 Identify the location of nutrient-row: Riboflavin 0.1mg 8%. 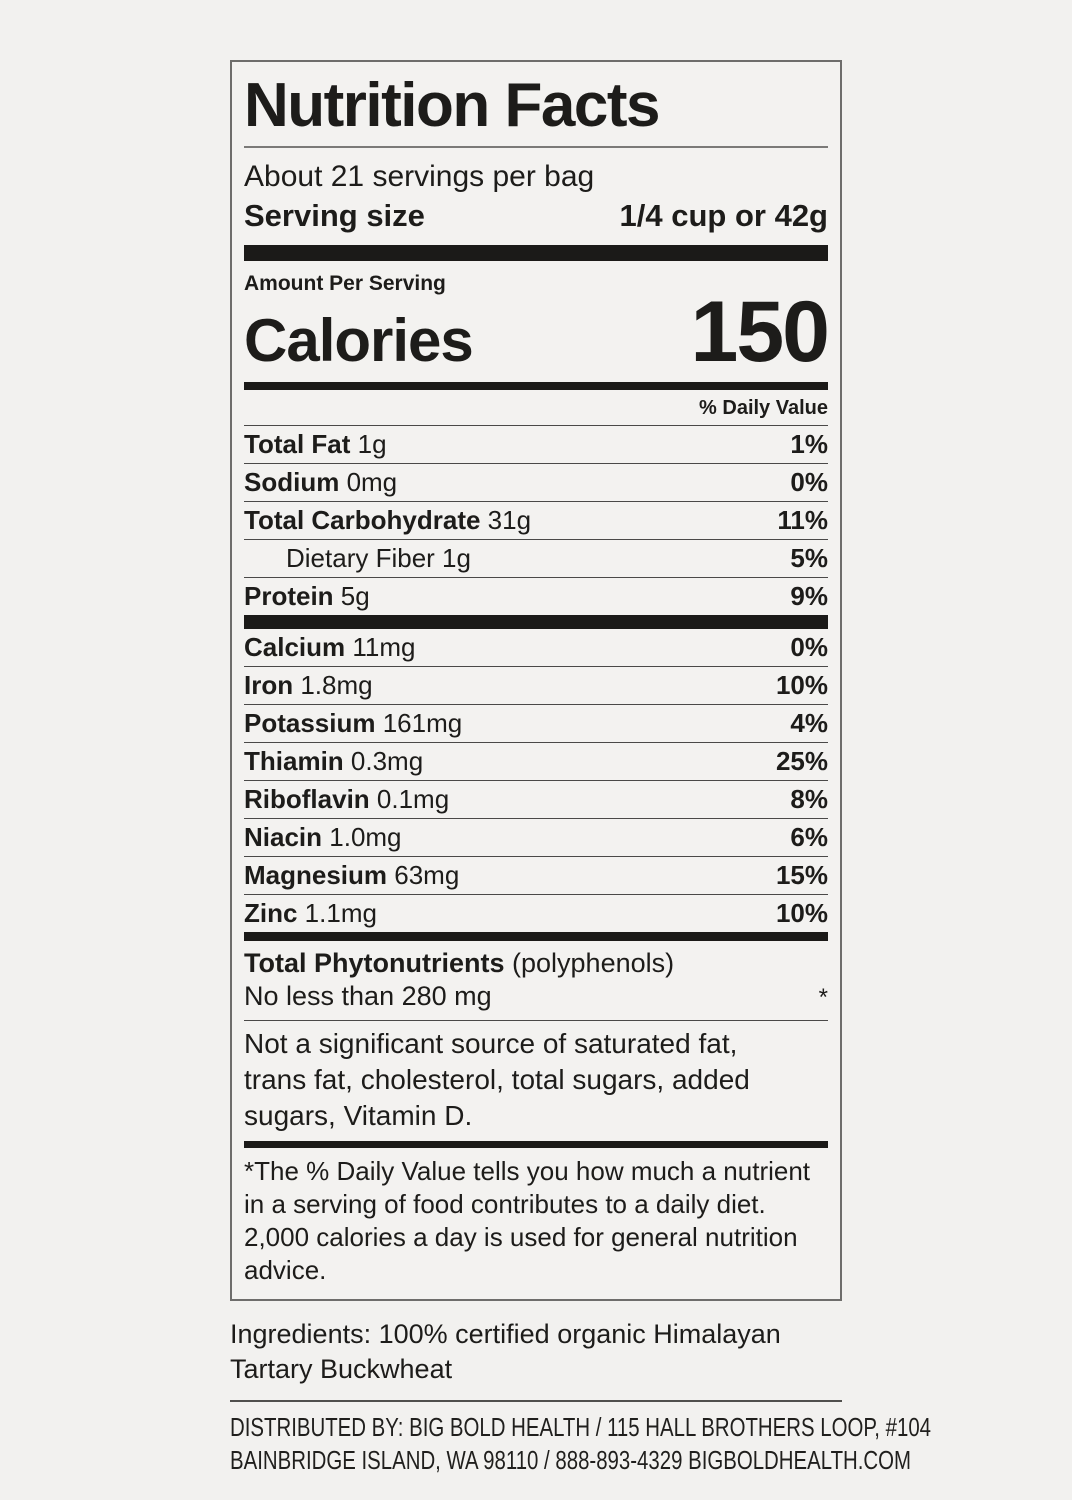
(536, 799).